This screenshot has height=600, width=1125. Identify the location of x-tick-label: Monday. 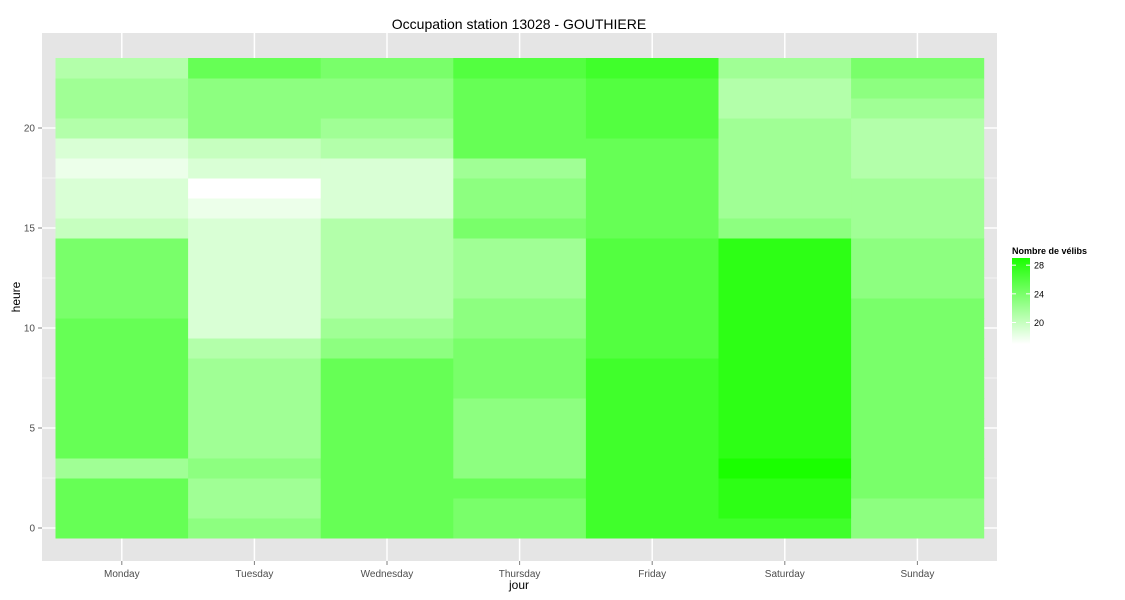
(122, 574).